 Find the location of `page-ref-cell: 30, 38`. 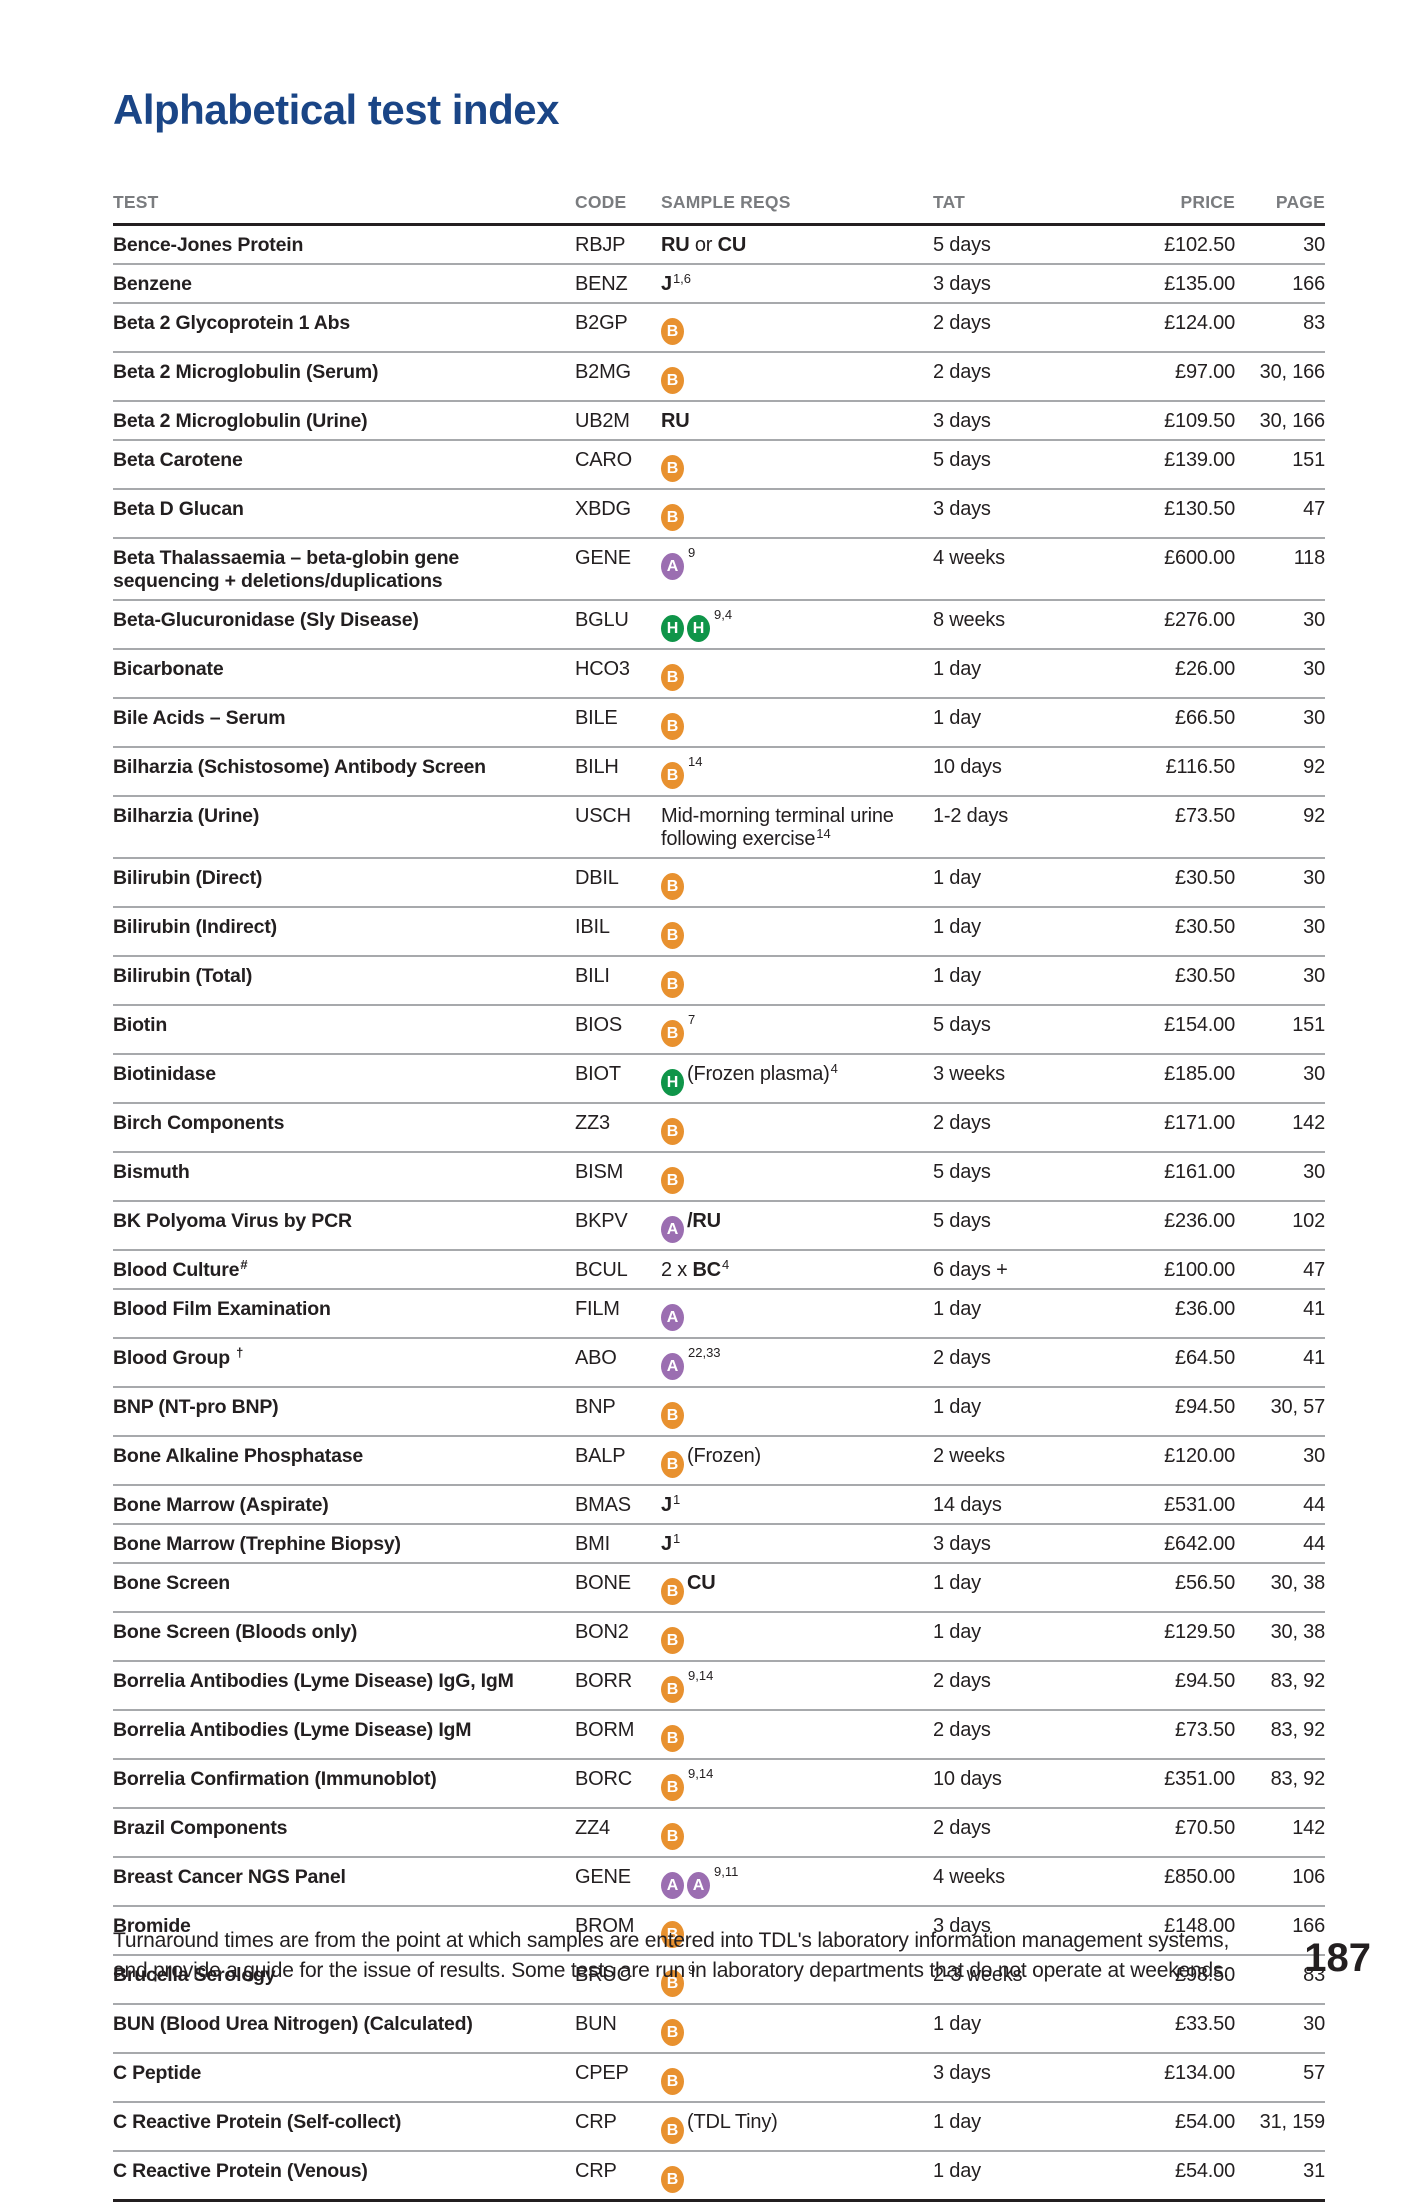

page-ref-cell: 30, 38 is located at coordinates (1280, 1587).